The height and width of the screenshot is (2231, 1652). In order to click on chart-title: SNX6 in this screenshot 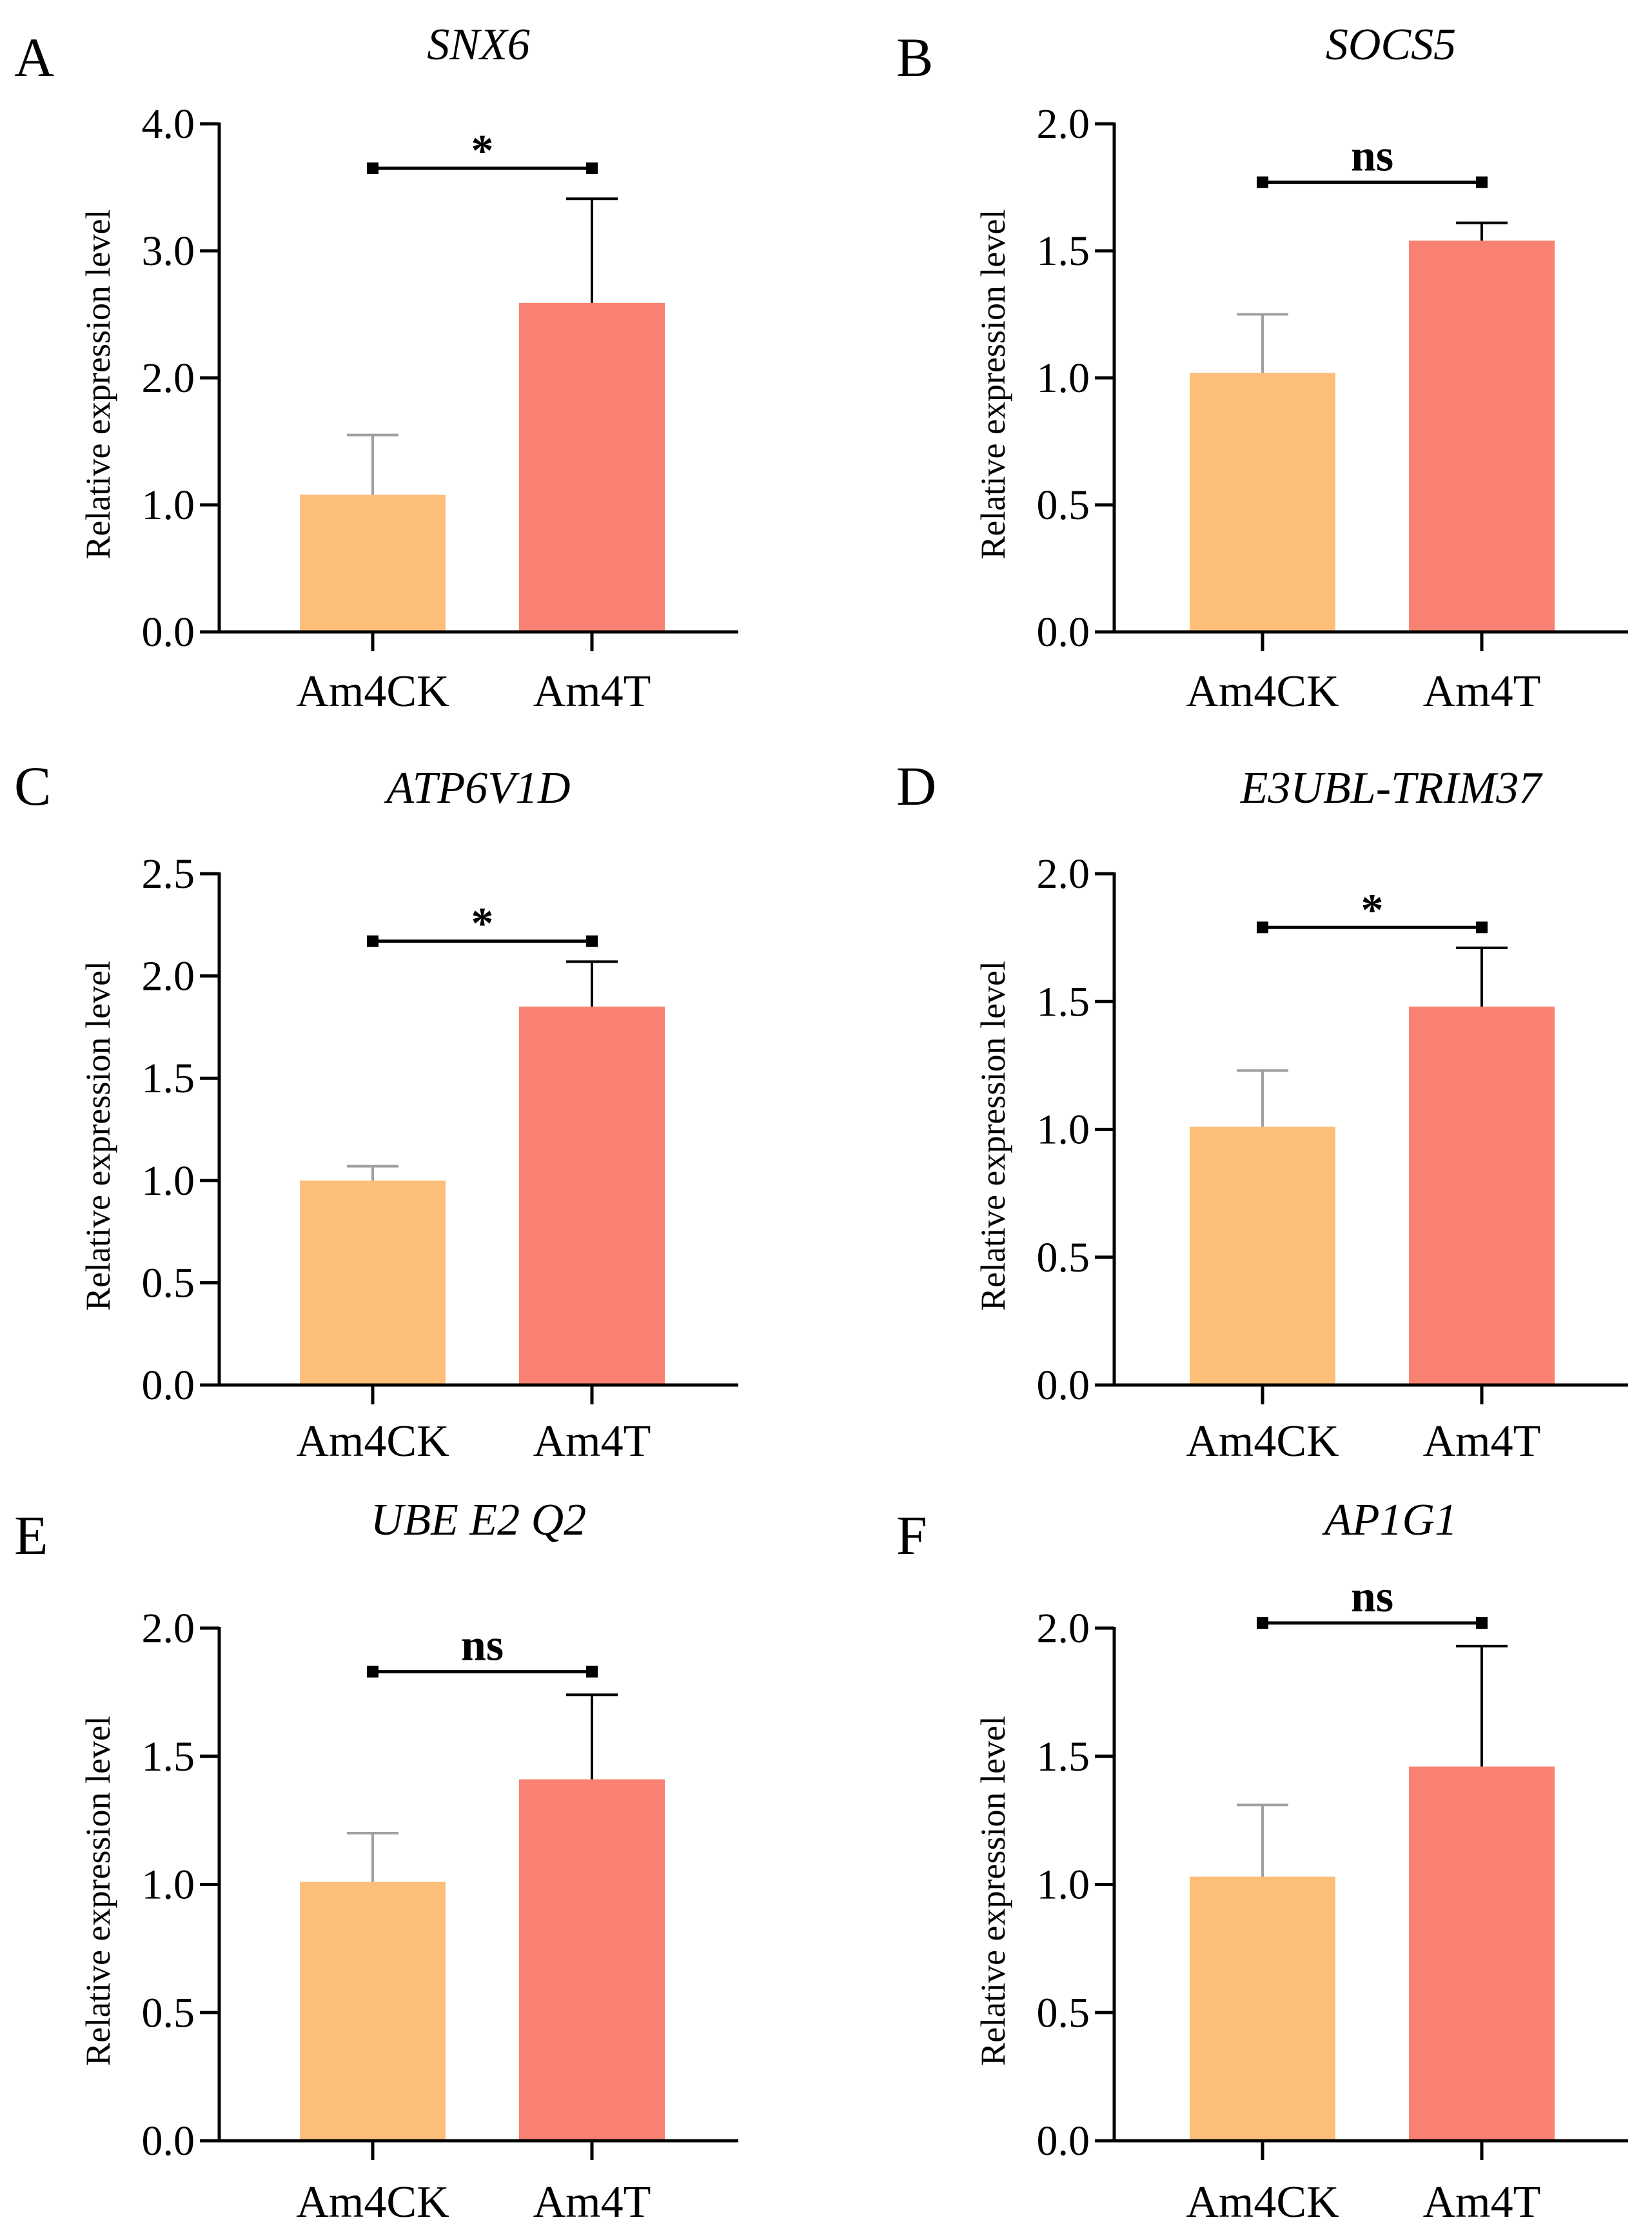, I will do `click(478, 45)`.